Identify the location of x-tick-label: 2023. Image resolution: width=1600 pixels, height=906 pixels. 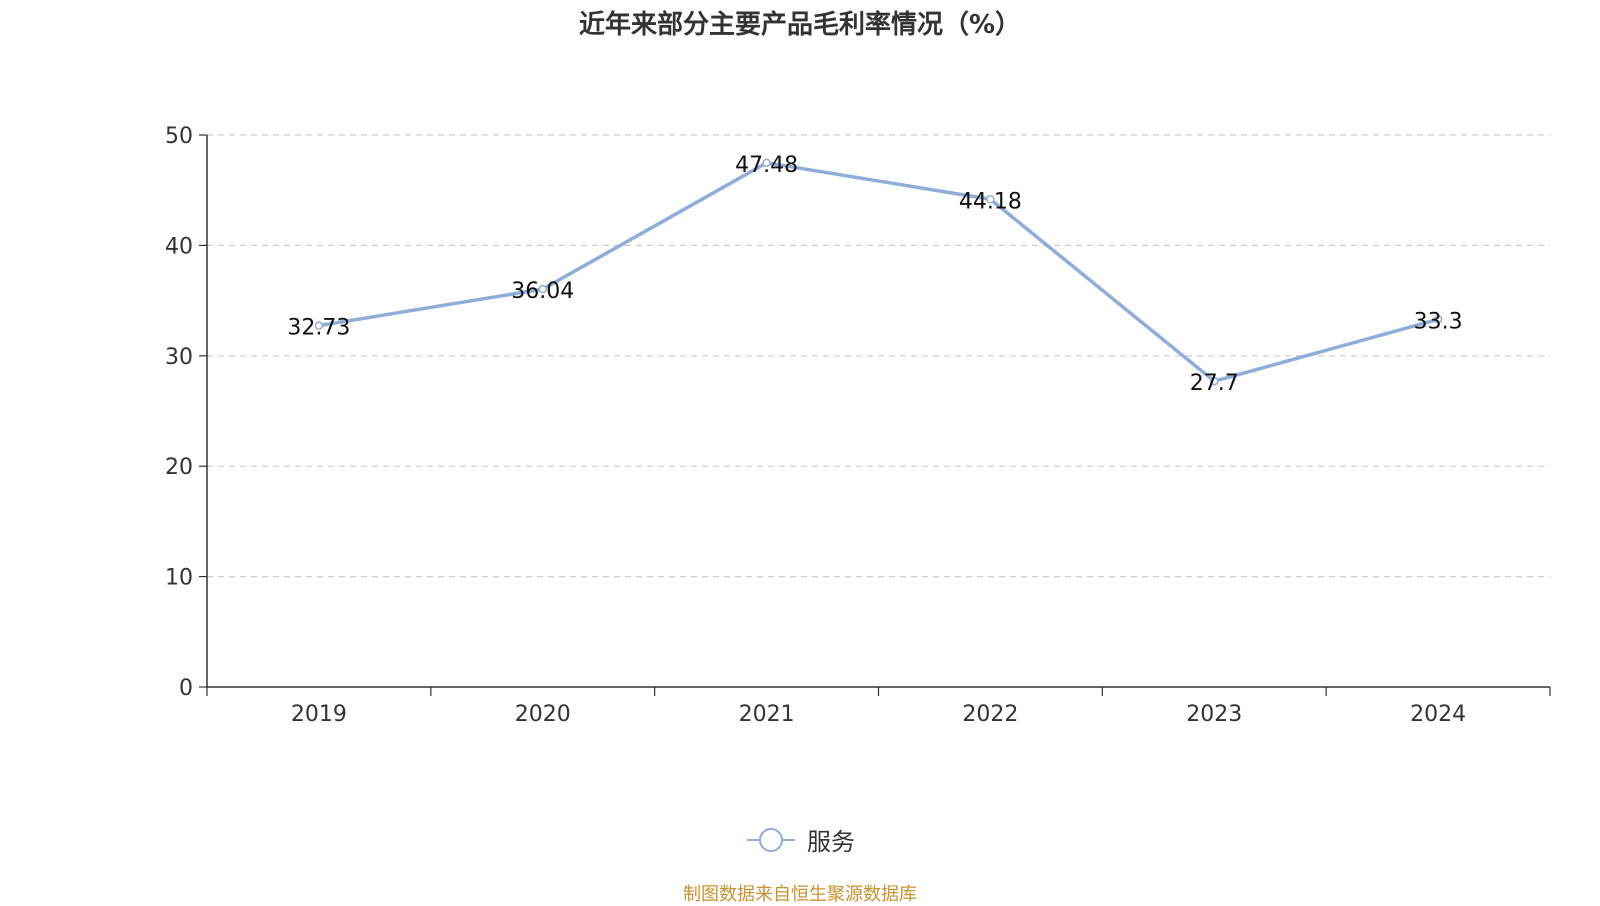
(1214, 714).